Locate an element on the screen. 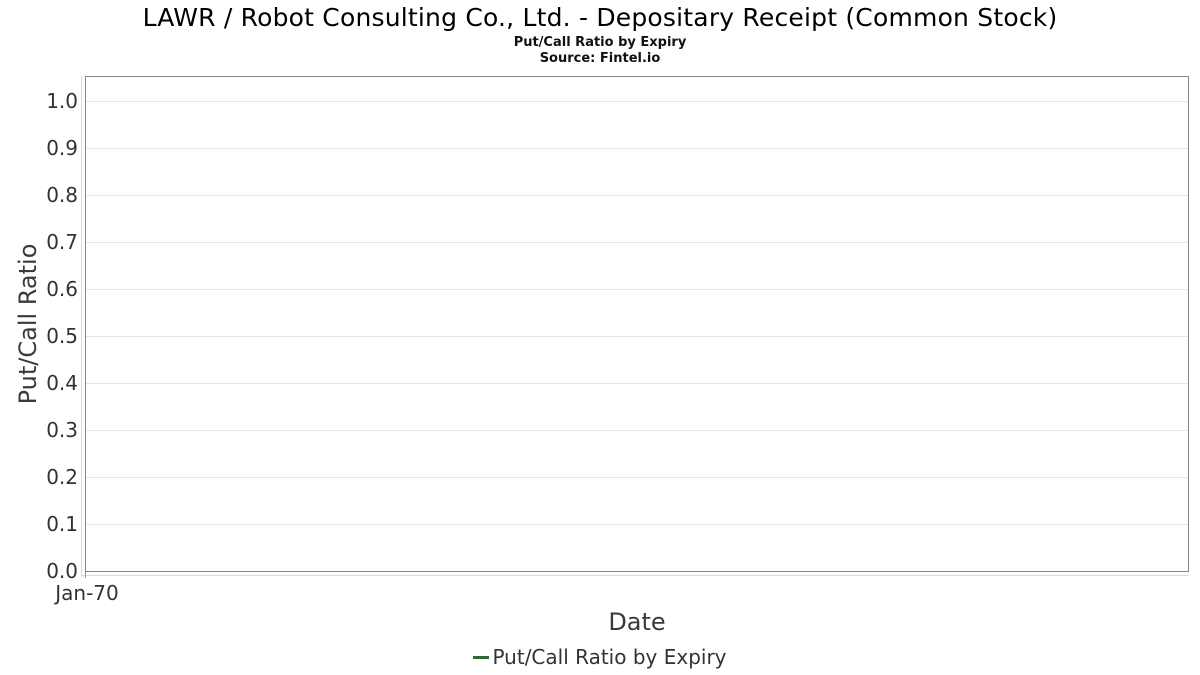 The image size is (1200, 675). x-axis-tick-mark is located at coordinates (85, 575).